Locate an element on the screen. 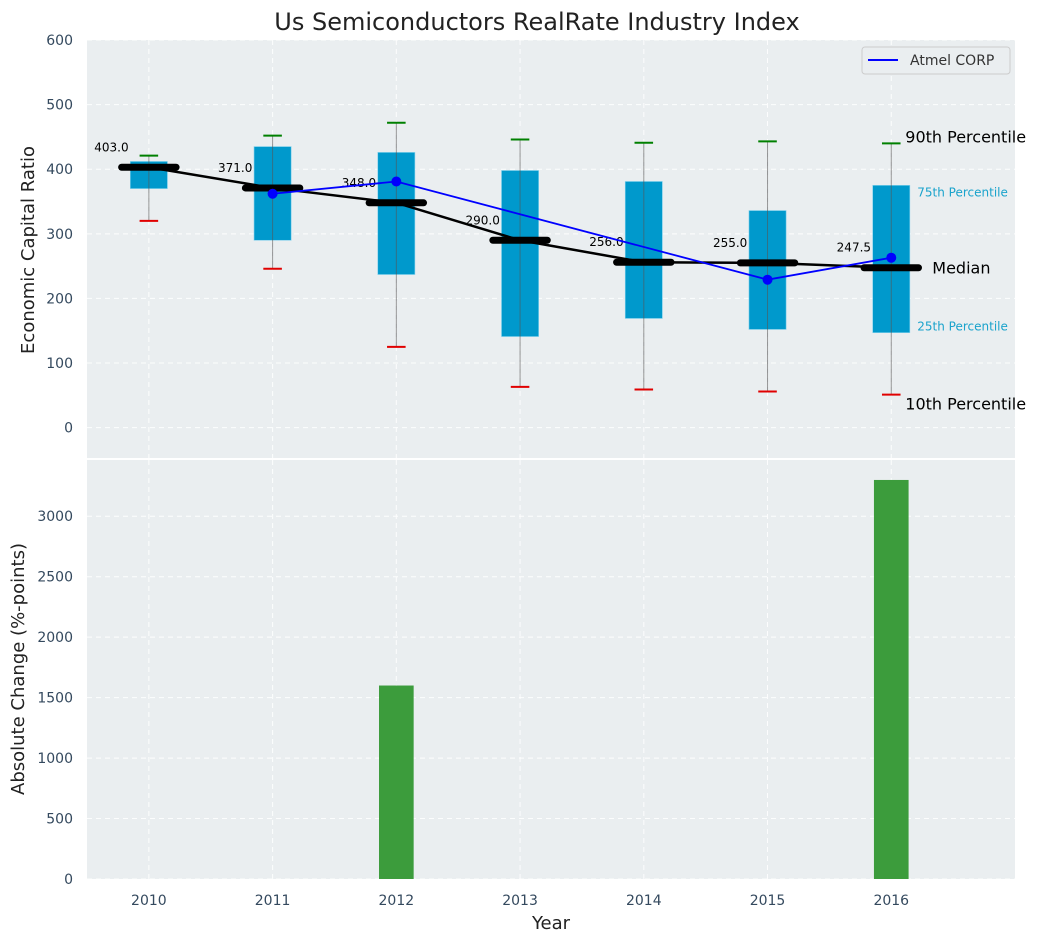 The image size is (1041, 942). legend: Atmel CORP is located at coordinates (936, 60).